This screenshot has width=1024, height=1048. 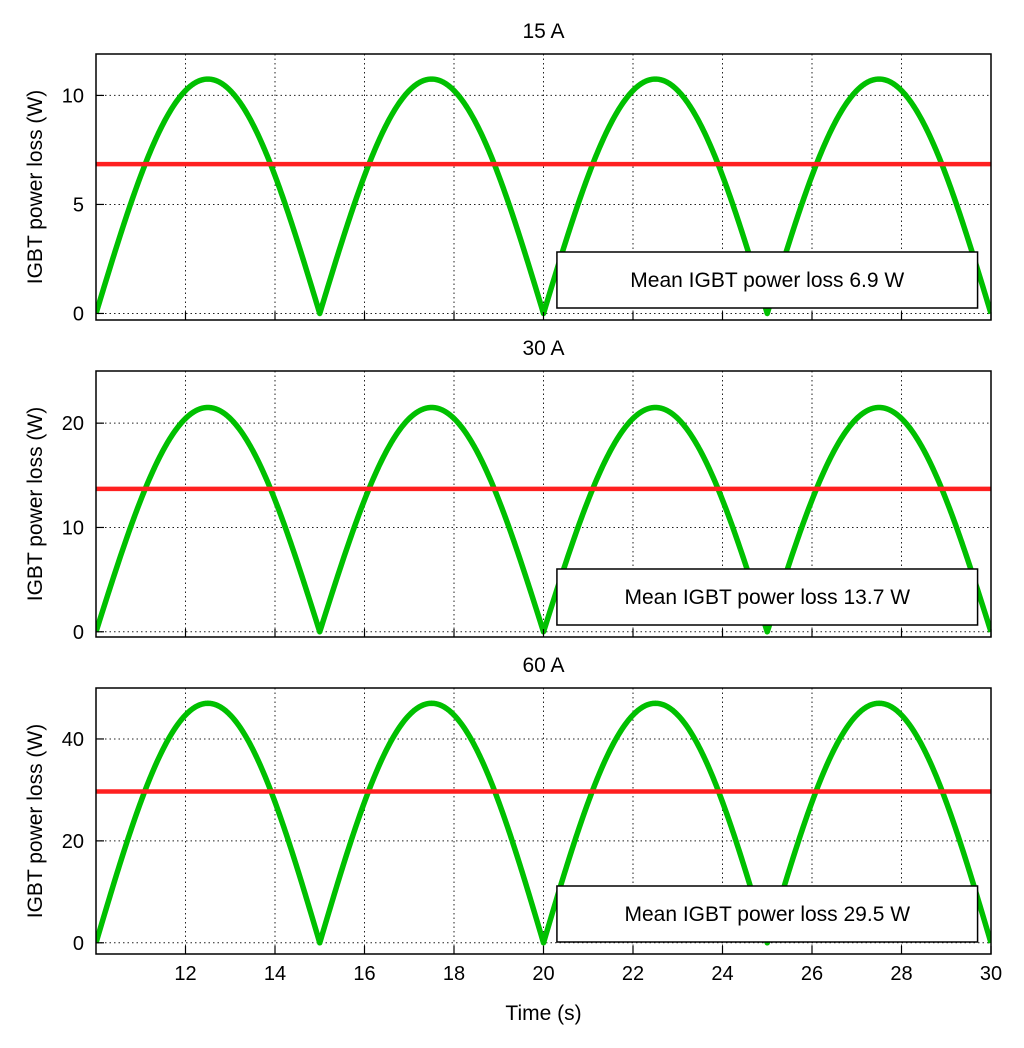 I want to click on x-axis-label: Time (s), so click(x=543, y=1013).